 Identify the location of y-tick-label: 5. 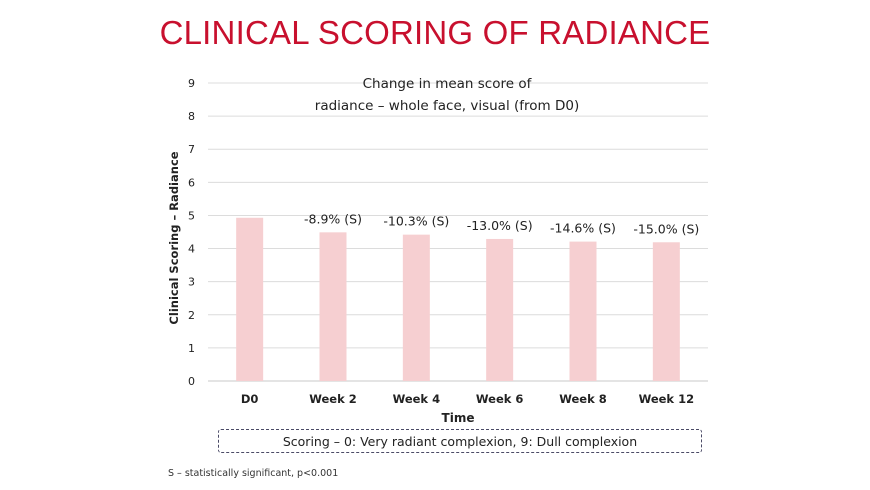
(191, 215).